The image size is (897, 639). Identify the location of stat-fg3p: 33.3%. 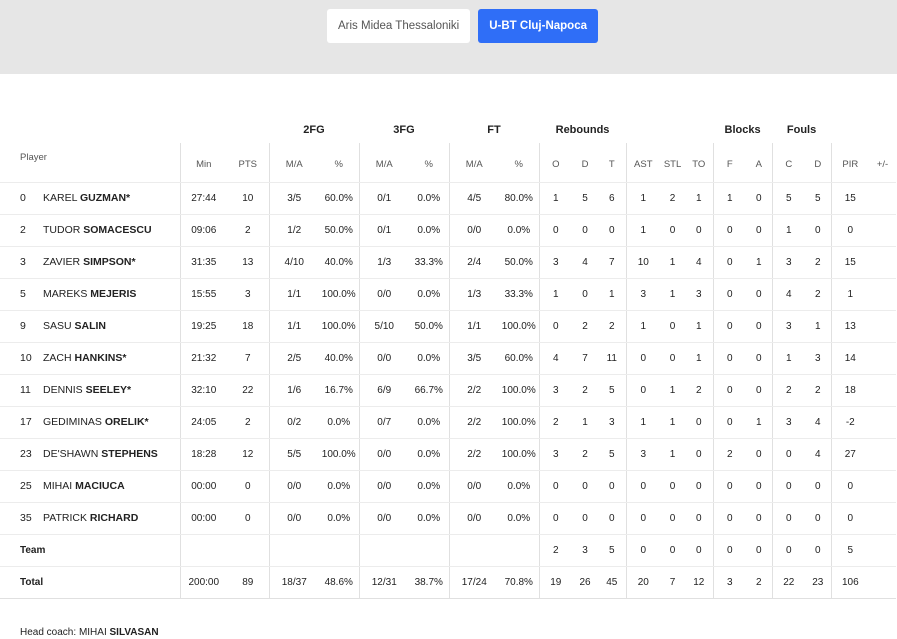
(429, 262).